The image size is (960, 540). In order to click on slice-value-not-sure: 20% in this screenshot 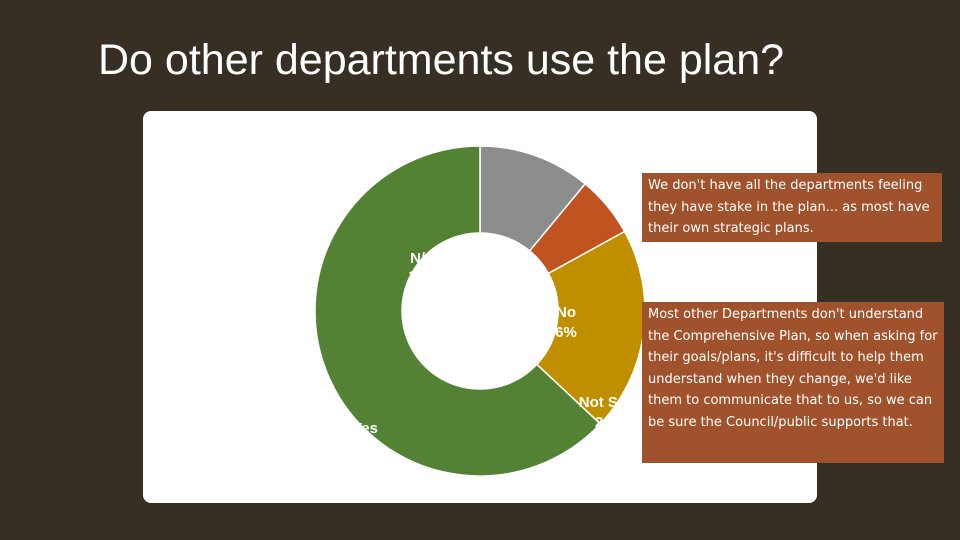, I will do `click(610, 422)`.